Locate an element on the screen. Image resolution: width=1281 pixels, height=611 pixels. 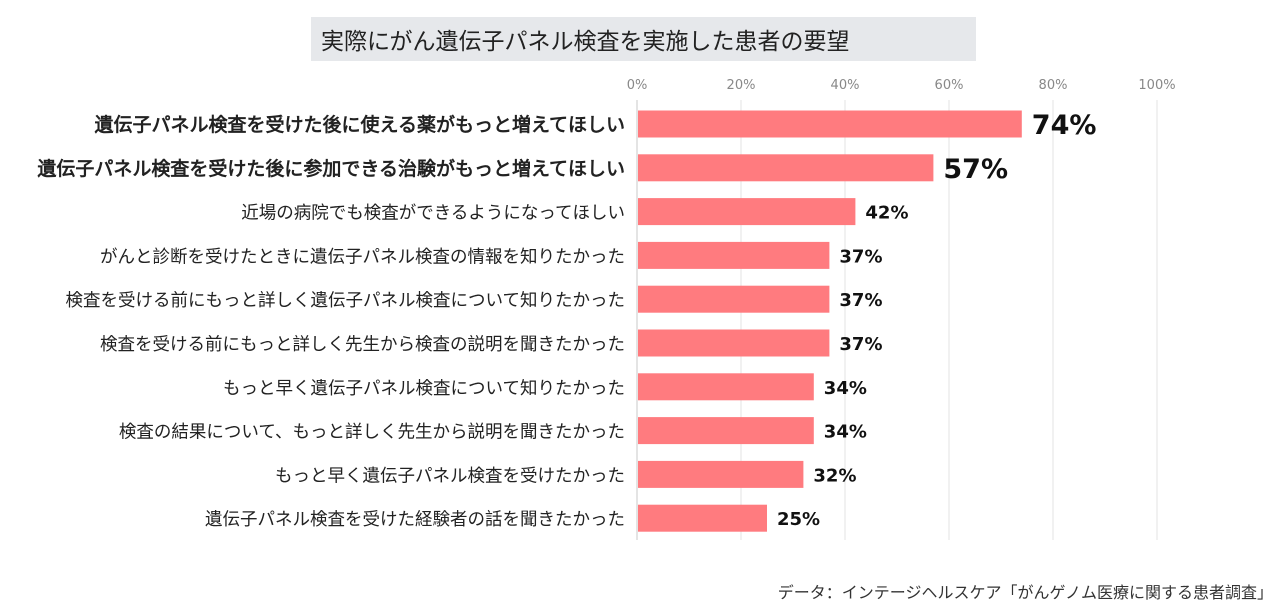
x-tick-label: 100% is located at coordinates (1156, 85).